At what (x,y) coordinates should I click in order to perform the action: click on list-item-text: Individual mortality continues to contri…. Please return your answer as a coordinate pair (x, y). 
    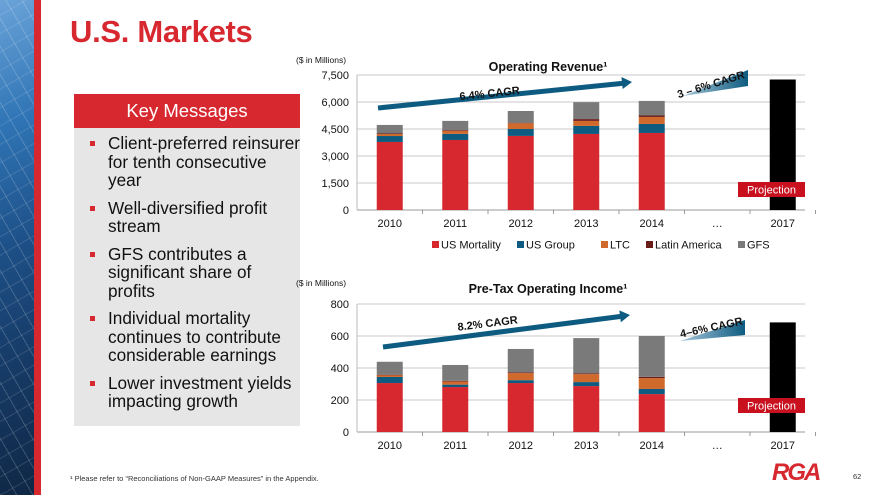
    Looking at the image, I should click on (194, 336).